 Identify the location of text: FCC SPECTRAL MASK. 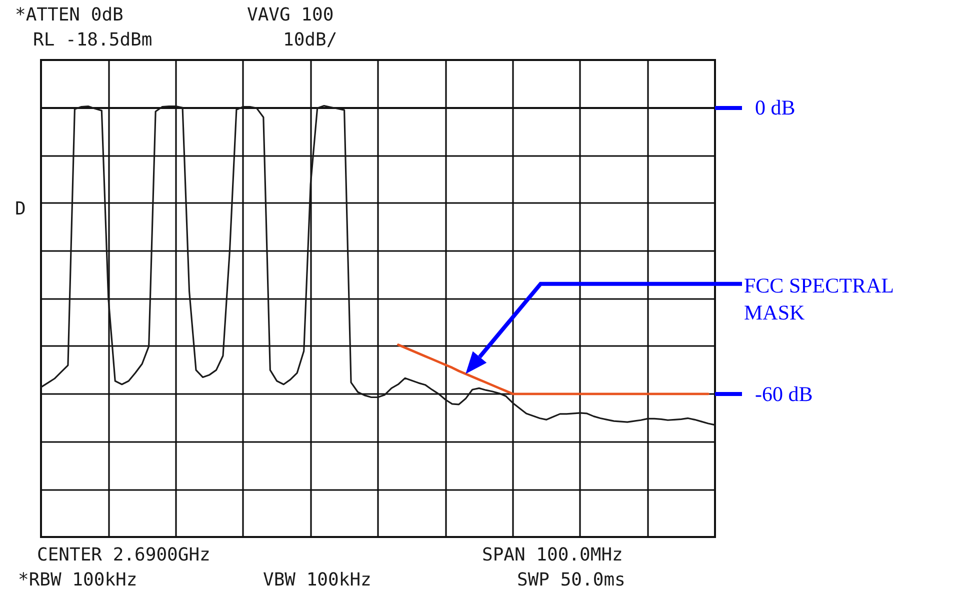
(821, 298).